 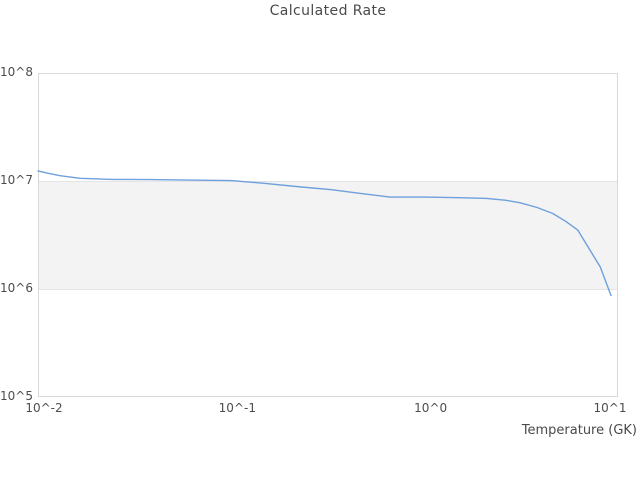 I want to click on x-tick-label: 10^0, so click(x=431, y=408).